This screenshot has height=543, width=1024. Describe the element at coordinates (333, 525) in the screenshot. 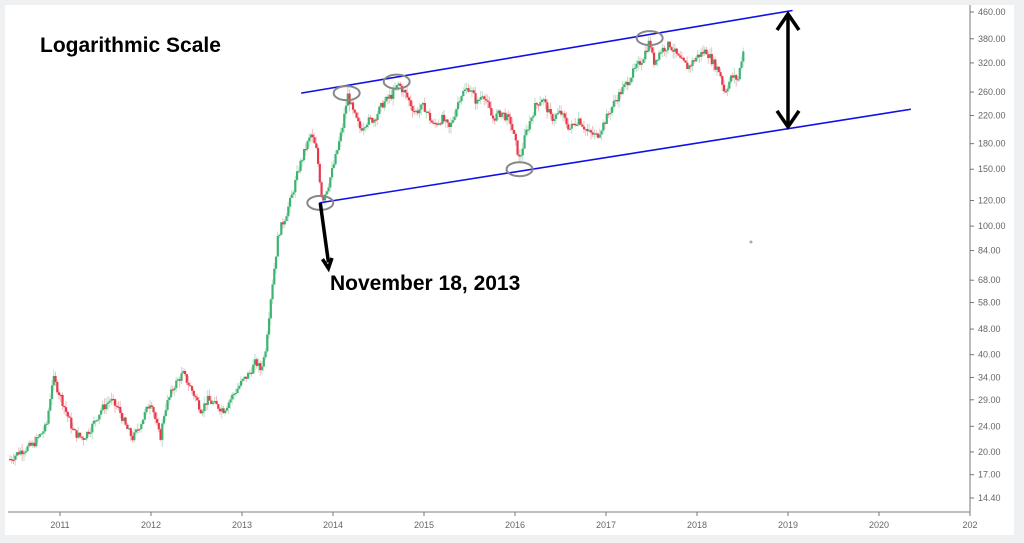

I see `x-tick-label: 2014` at that location.